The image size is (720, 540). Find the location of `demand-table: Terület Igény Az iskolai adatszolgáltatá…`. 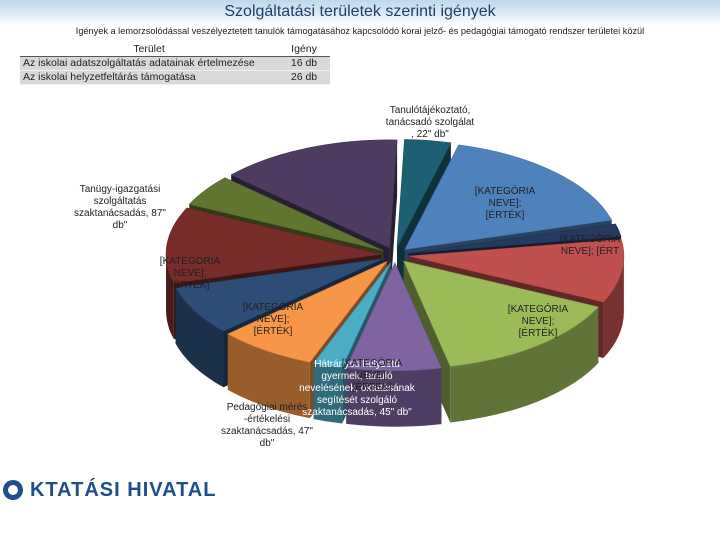

demand-table: Terület Igény Az iskolai adatszolgáltatá… is located at coordinates (175, 63).